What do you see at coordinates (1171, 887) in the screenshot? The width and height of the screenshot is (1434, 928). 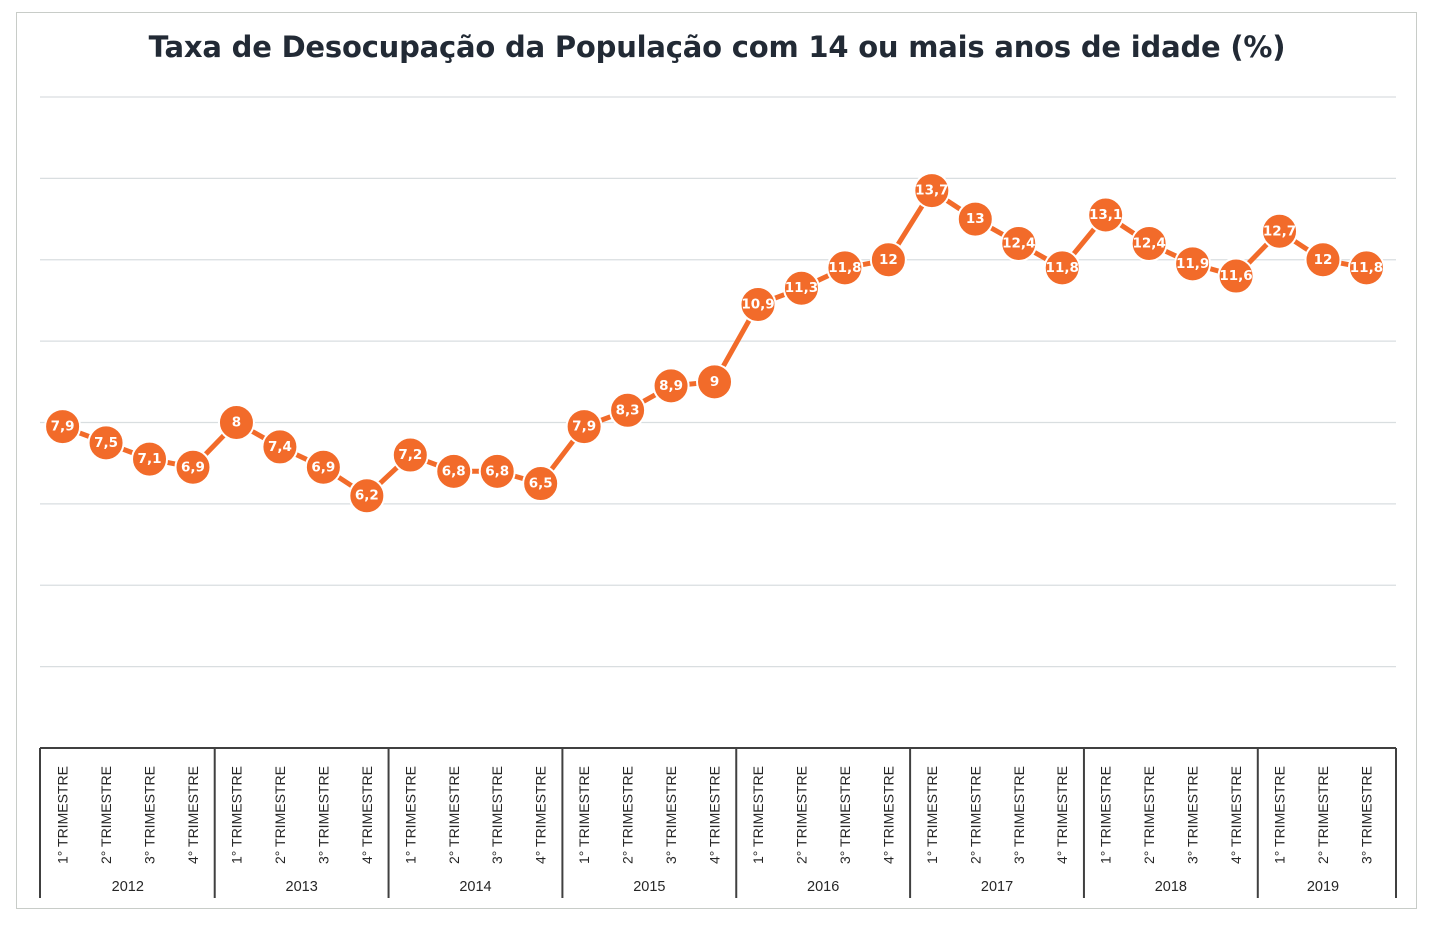 I see `x-group-label: 2018` at bounding box center [1171, 887].